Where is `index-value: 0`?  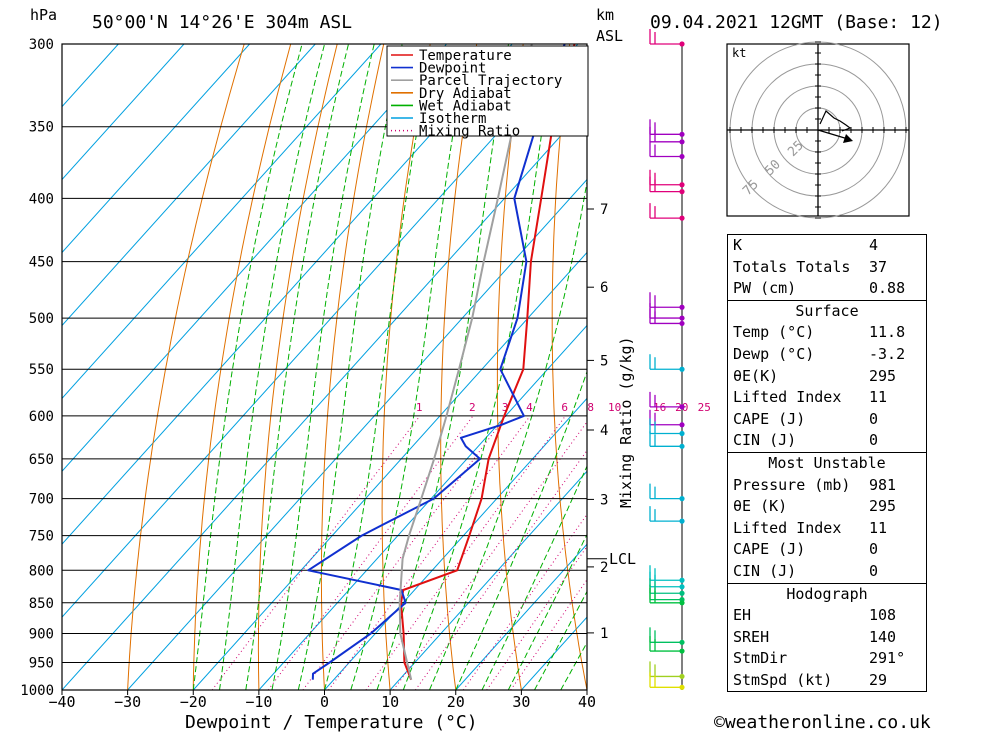 index-value: 0 is located at coordinates (874, 418).